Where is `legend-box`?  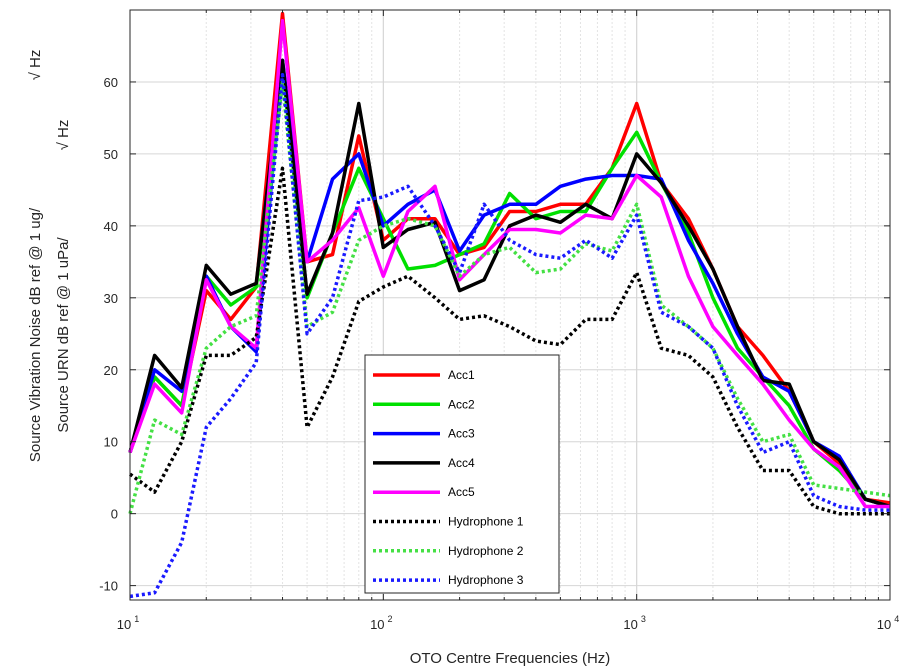
legend-box is located at coordinates (462, 474).